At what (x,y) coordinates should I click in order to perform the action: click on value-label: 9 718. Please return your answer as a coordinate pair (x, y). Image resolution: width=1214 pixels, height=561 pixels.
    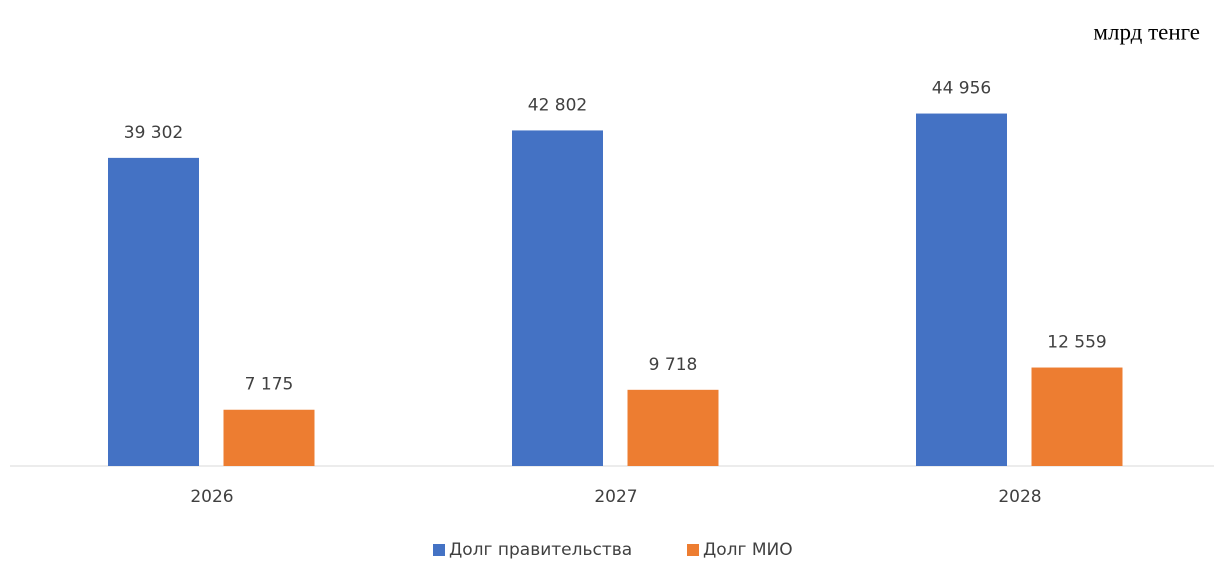
    Looking at the image, I should click on (673, 365).